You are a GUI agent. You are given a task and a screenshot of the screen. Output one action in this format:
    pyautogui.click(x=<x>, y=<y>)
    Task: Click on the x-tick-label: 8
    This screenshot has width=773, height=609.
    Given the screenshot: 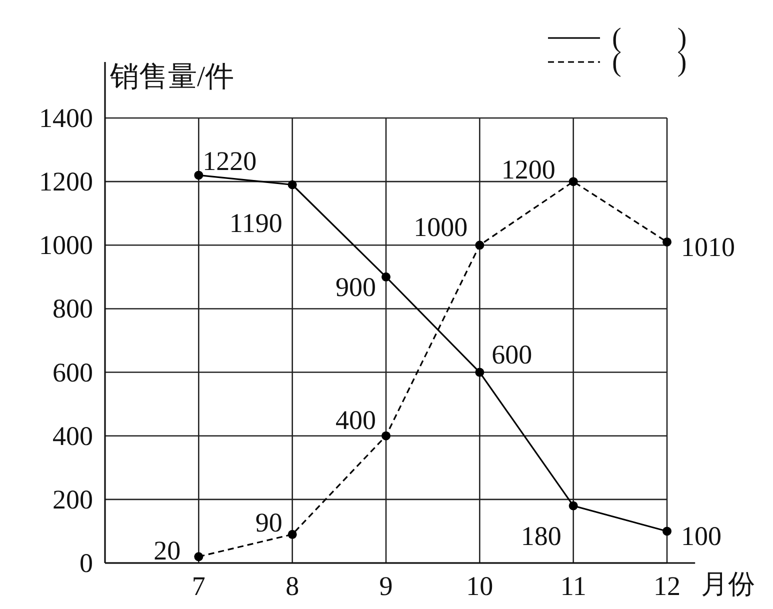 What is the action you would take?
    pyautogui.click(x=293, y=586)
    